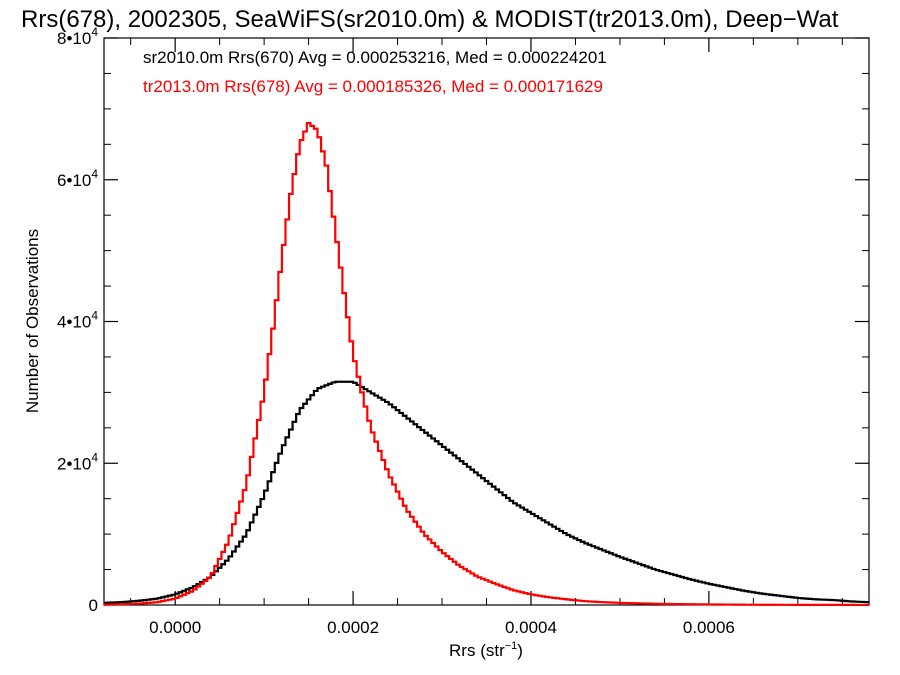 This screenshot has height=675, width=900. Describe the element at coordinates (531, 627) in the screenshot. I see `x-tick-label: 0.0004` at that location.